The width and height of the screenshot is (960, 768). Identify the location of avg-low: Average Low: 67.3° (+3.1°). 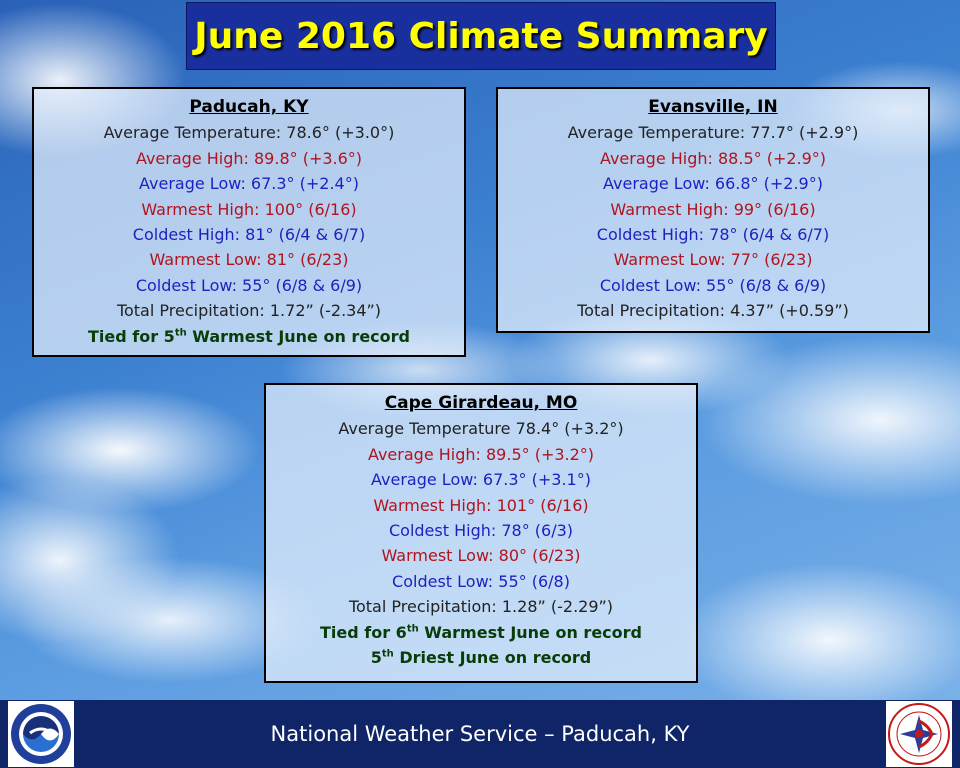
(481, 480).